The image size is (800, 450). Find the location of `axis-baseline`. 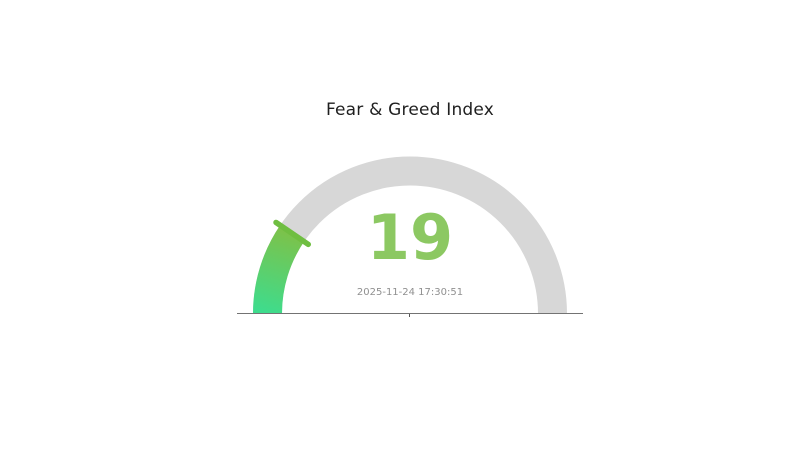

axis-baseline is located at coordinates (410, 313).